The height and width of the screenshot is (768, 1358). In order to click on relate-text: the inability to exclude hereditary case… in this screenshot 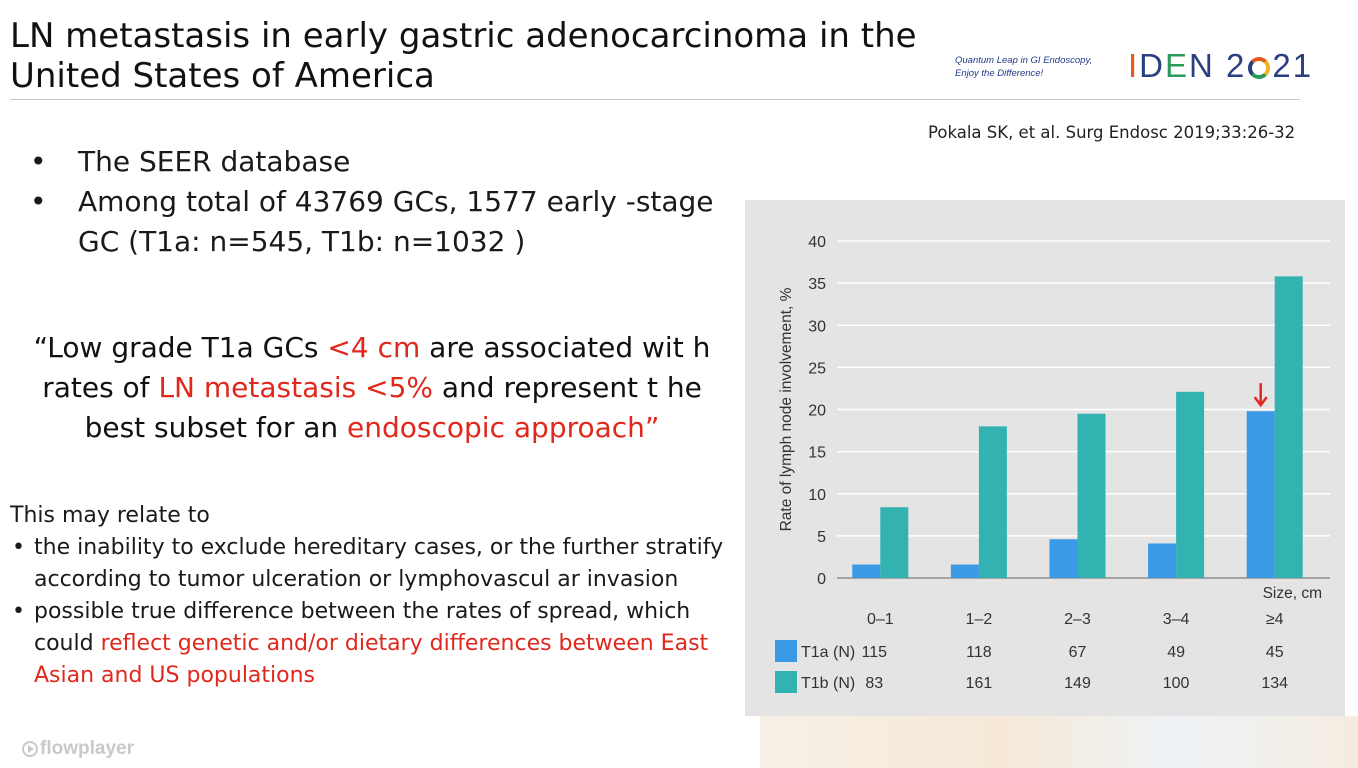, I will do `click(379, 563)`.